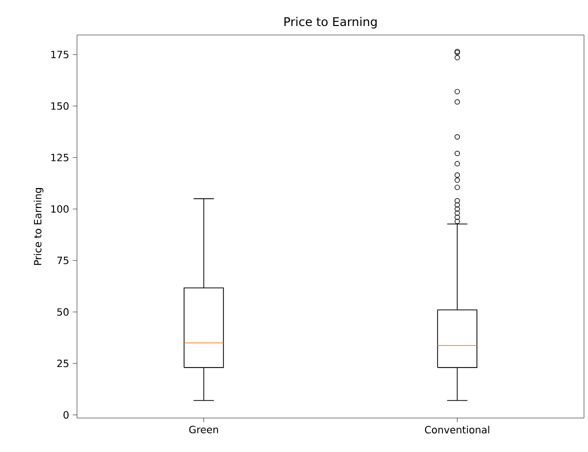 This screenshot has width=588, height=452. What do you see at coordinates (39, 226) in the screenshot?
I see `y-axis-title: Price to Earning` at bounding box center [39, 226].